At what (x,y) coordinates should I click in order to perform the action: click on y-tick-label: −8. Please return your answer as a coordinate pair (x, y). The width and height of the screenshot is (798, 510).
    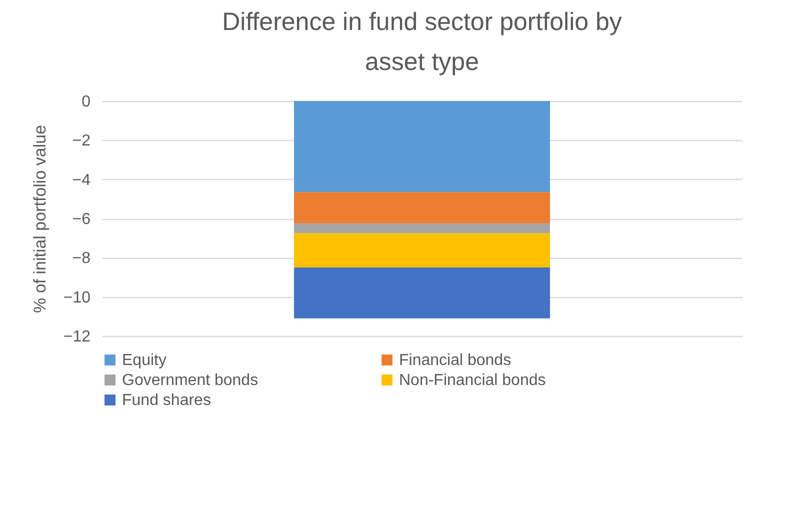
    Looking at the image, I should click on (81, 259).